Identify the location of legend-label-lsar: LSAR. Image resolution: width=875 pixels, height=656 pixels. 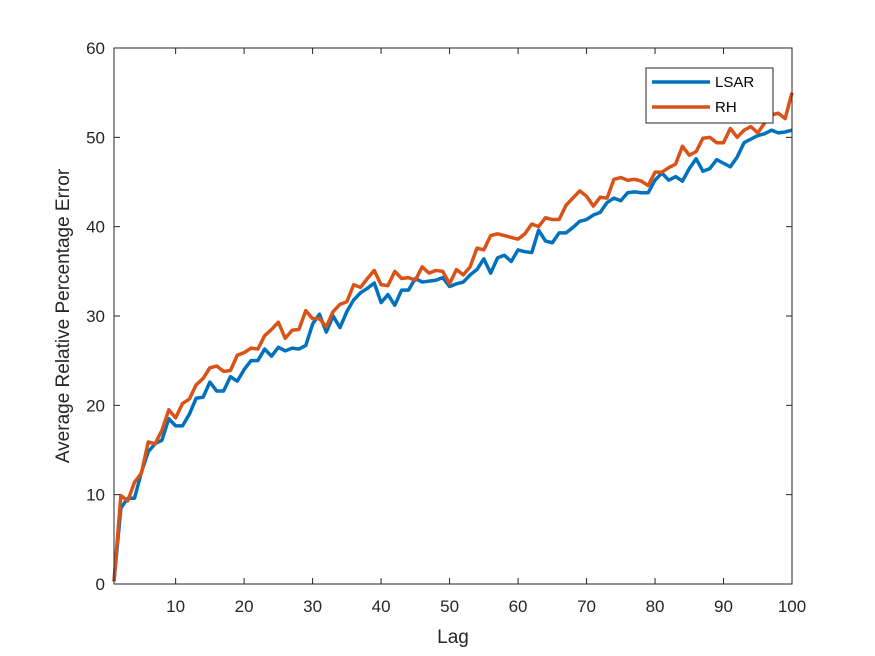
(734, 82).